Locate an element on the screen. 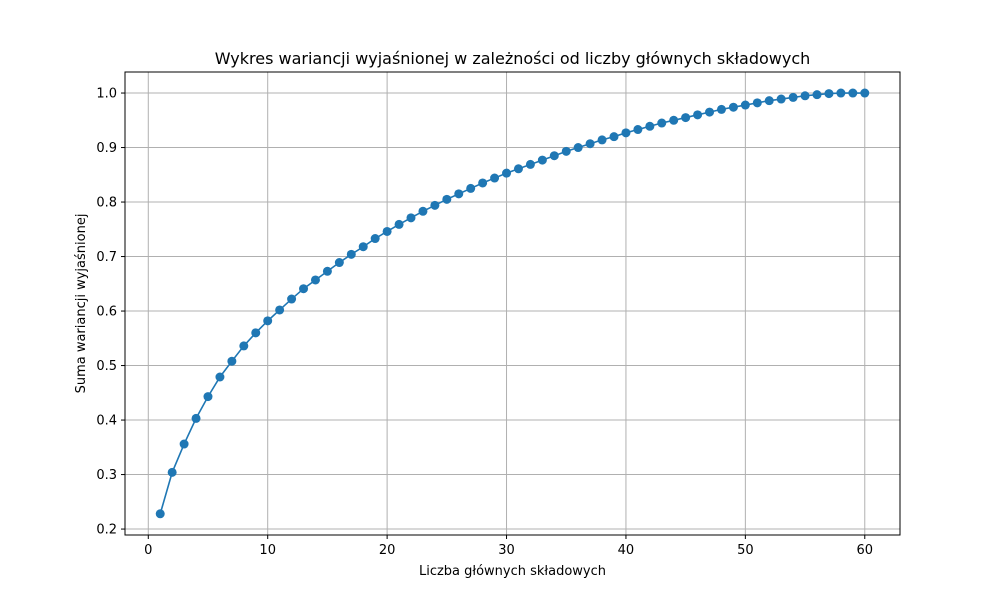  x-tick-label: 50 is located at coordinates (745, 550).